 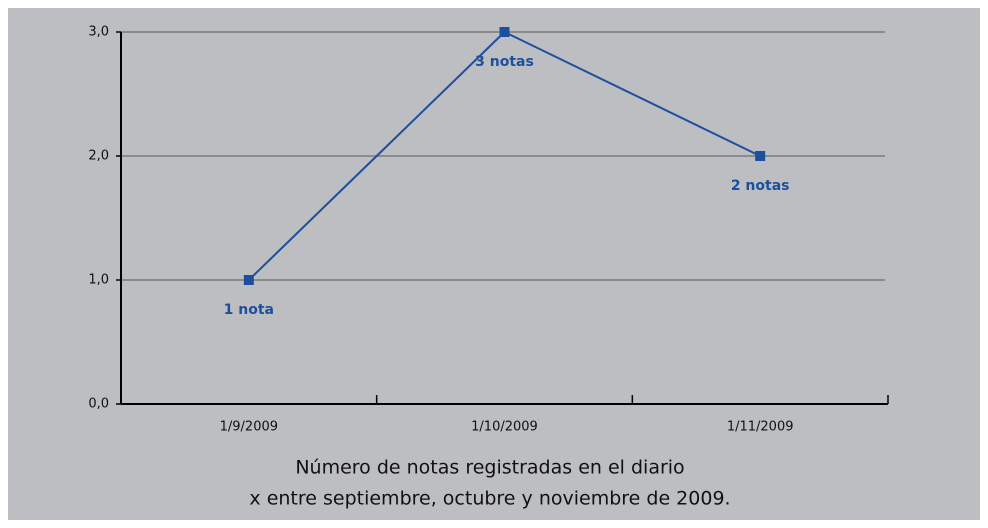 I want to click on y-tick-label: 3,0, so click(x=98, y=32).